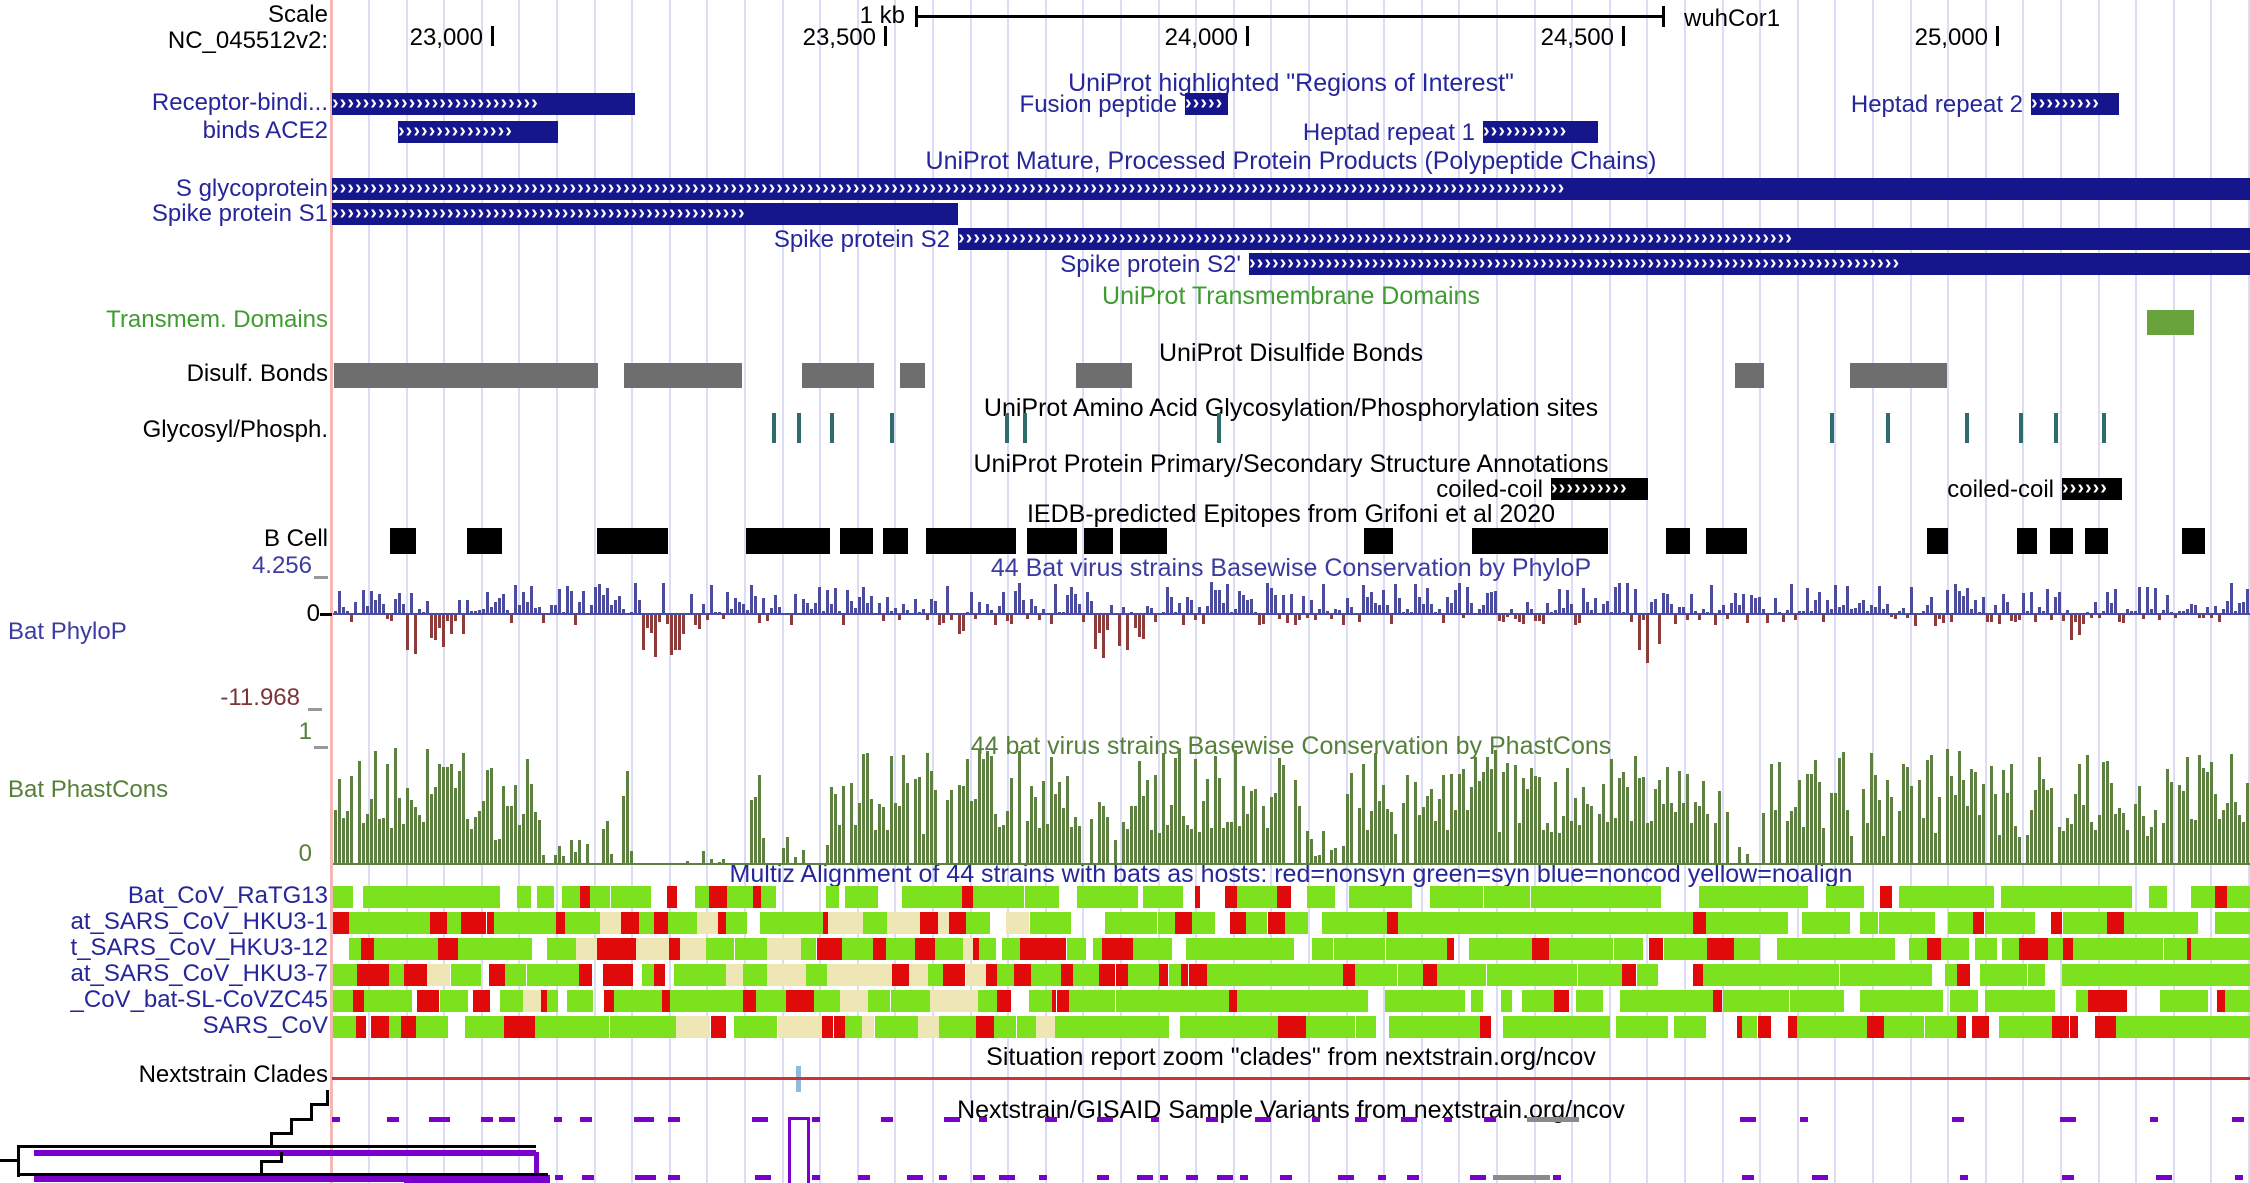 The image size is (2250, 1183). What do you see at coordinates (265, 1025) in the screenshot?
I see `gutter-label-sars-cov: SARS_CoV` at bounding box center [265, 1025].